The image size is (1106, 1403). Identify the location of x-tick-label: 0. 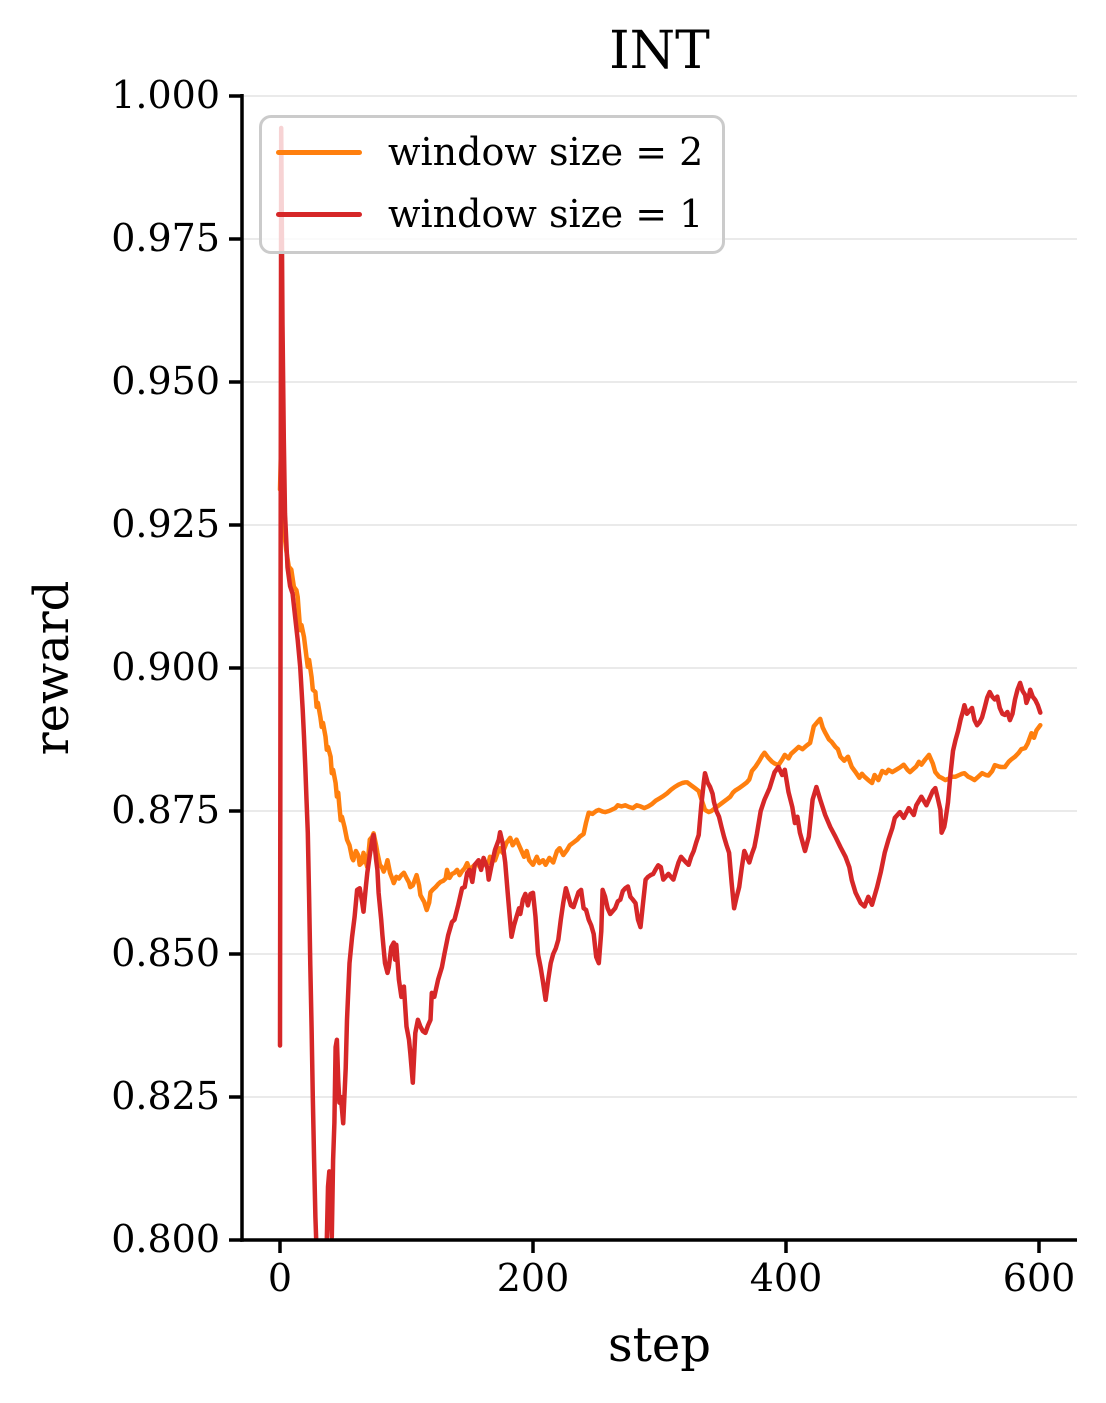
(280, 1278).